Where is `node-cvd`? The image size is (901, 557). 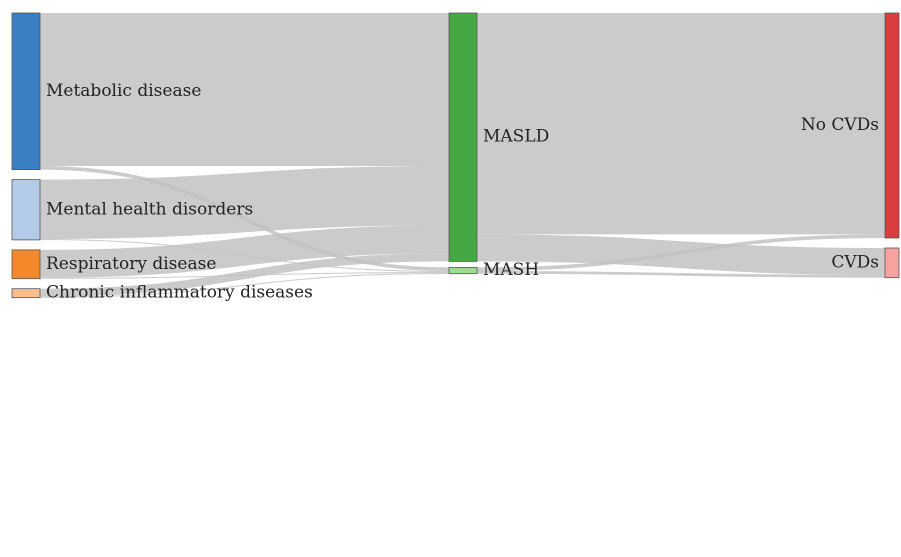 node-cvd is located at coordinates (892, 263).